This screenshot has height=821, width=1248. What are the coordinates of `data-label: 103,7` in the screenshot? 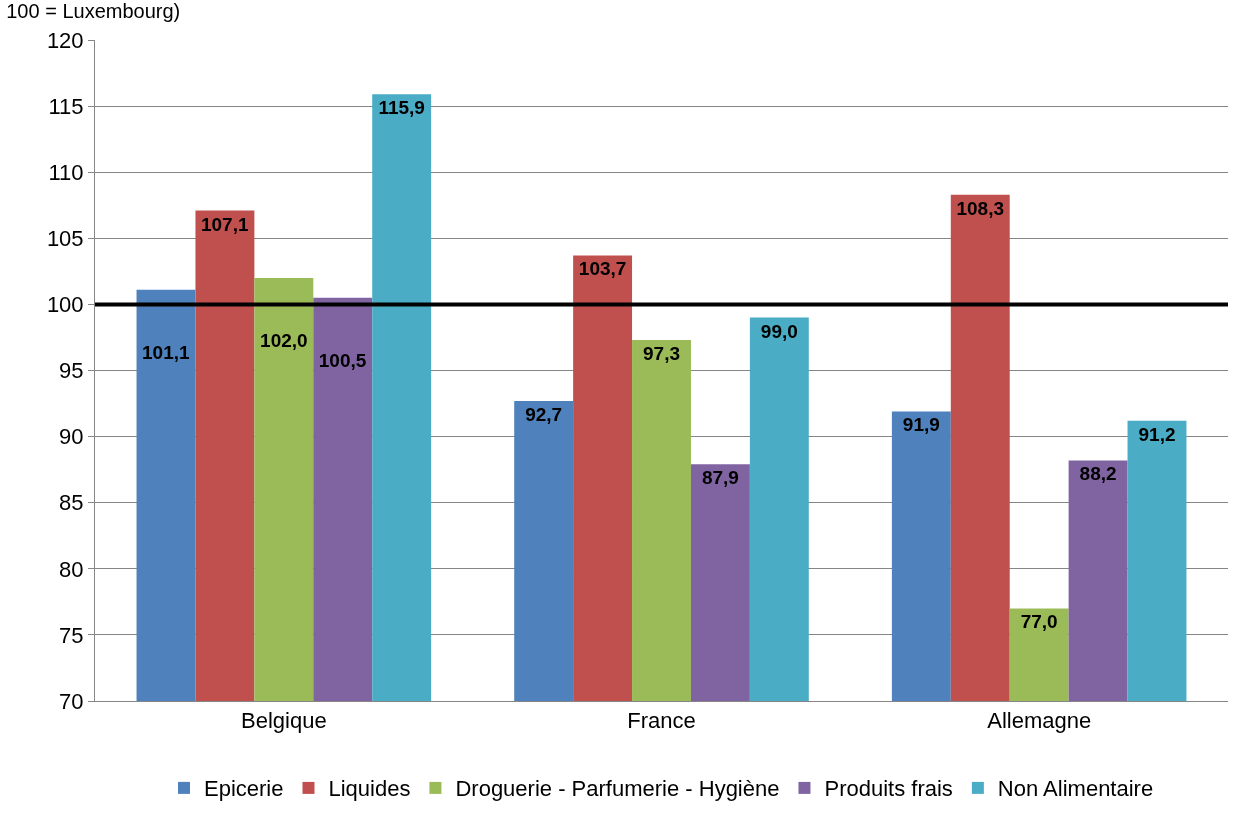 It's located at (602, 269).